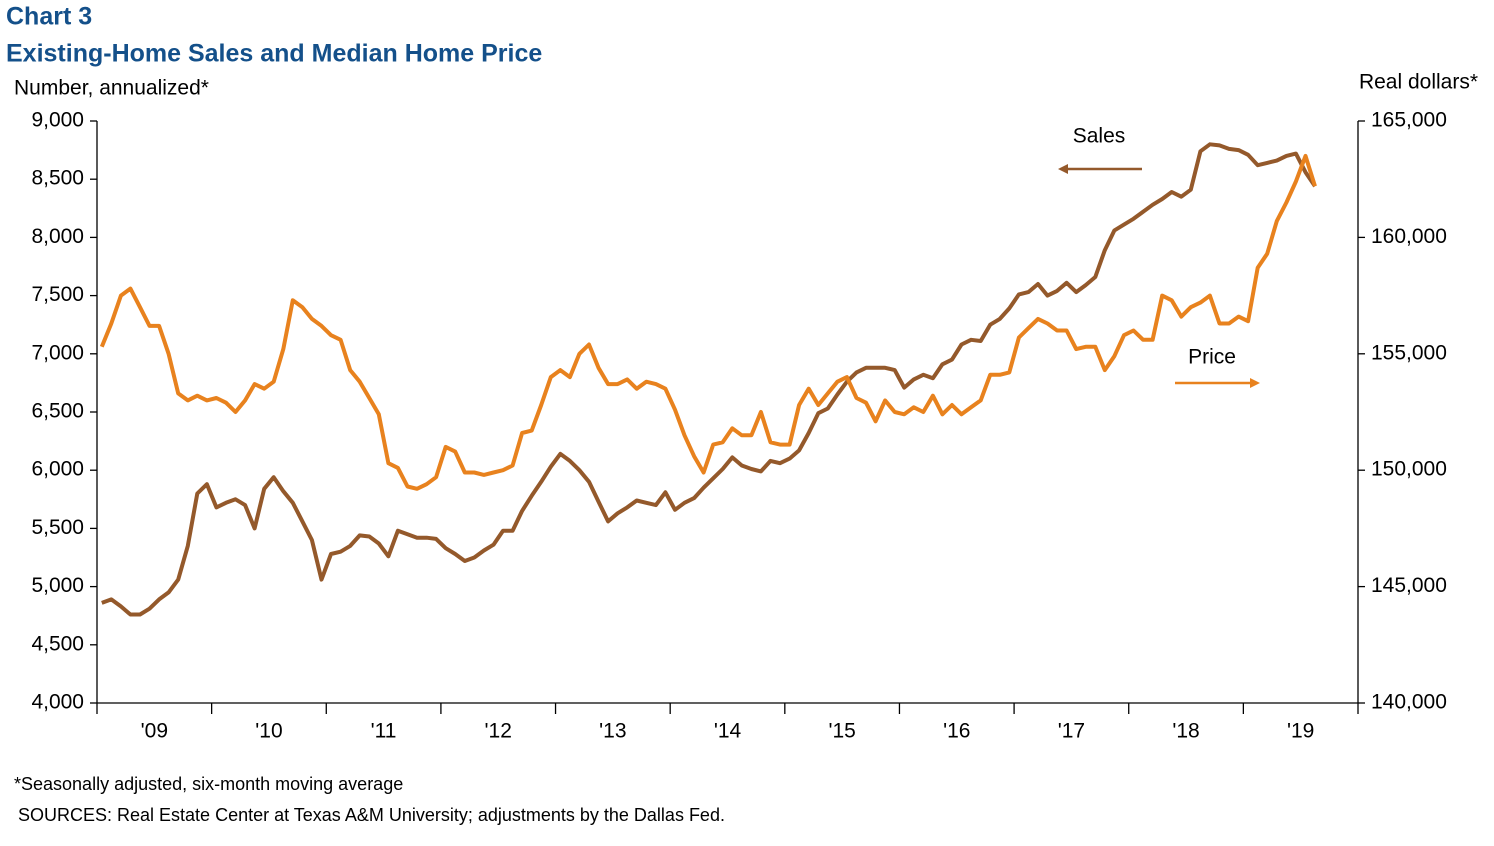  What do you see at coordinates (1300, 731) in the screenshot?
I see `x-tick-label: '19` at bounding box center [1300, 731].